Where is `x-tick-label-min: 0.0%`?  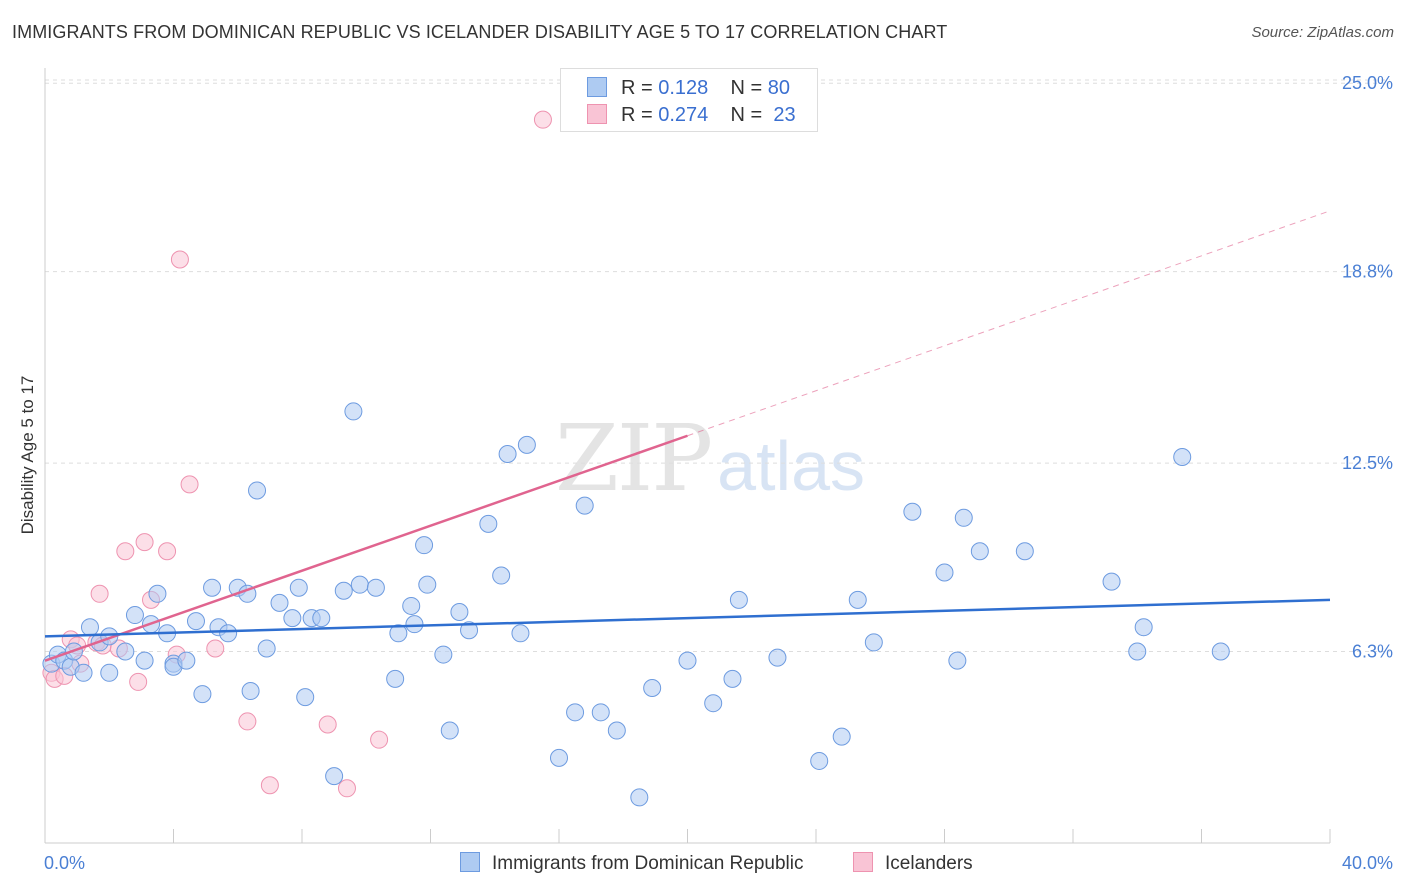 x-tick-label-min: 0.0% is located at coordinates (64, 863).